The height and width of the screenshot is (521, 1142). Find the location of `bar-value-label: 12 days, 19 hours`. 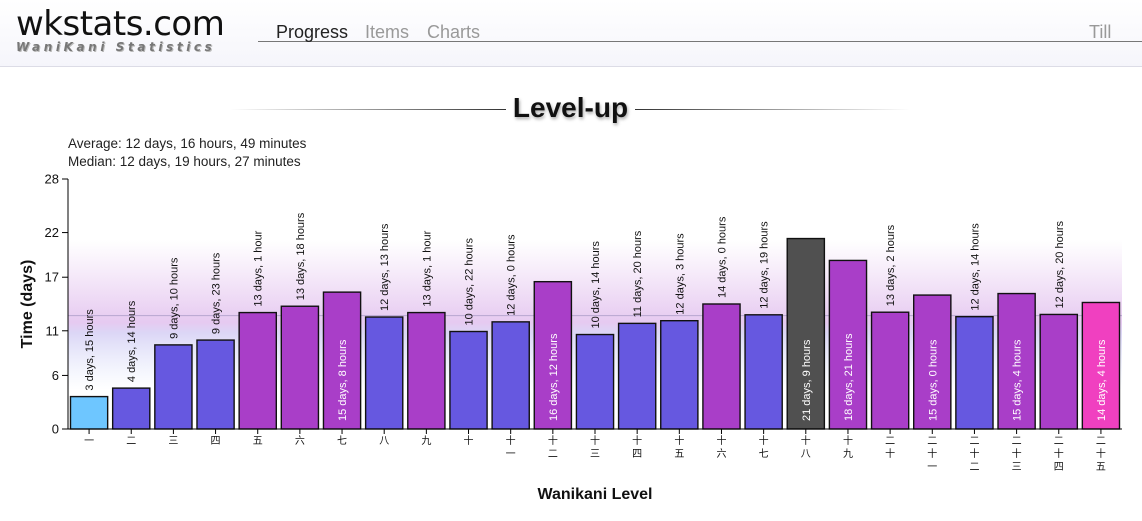

bar-value-label: 12 days, 19 hours is located at coordinates (765, 265).